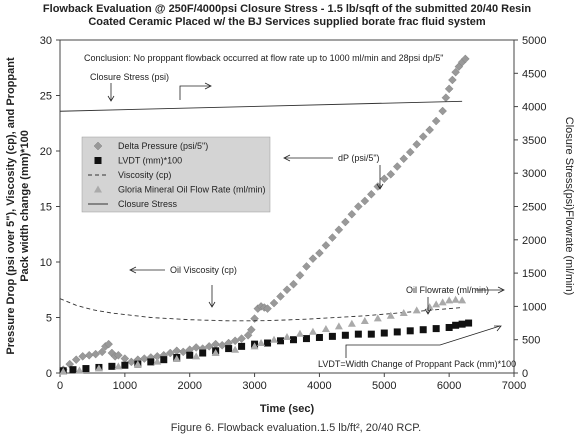 The image size is (575, 437). What do you see at coordinates (60, 386) in the screenshot?
I see `x-tick-label: 0` at bounding box center [60, 386].